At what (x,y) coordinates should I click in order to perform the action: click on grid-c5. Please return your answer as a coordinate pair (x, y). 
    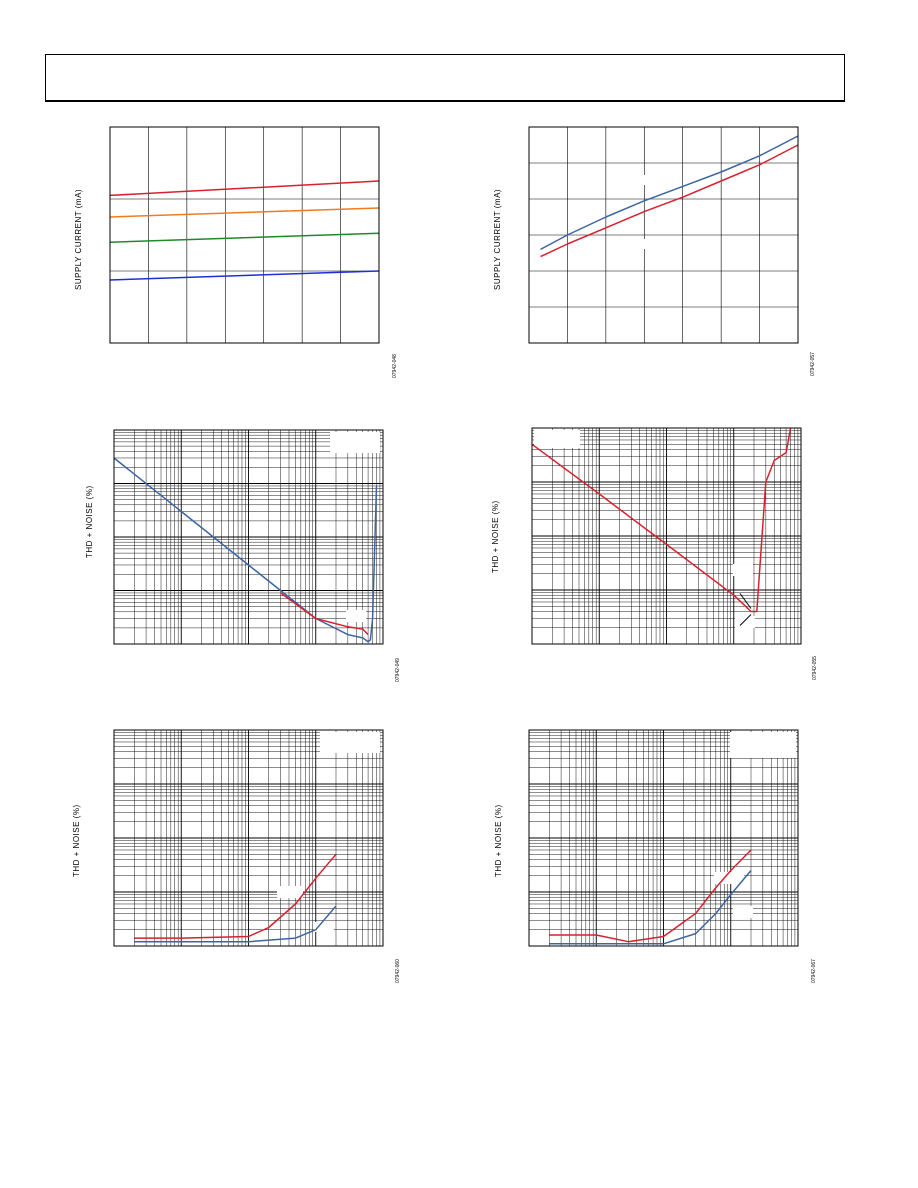
    Looking at the image, I should click on (248, 838).